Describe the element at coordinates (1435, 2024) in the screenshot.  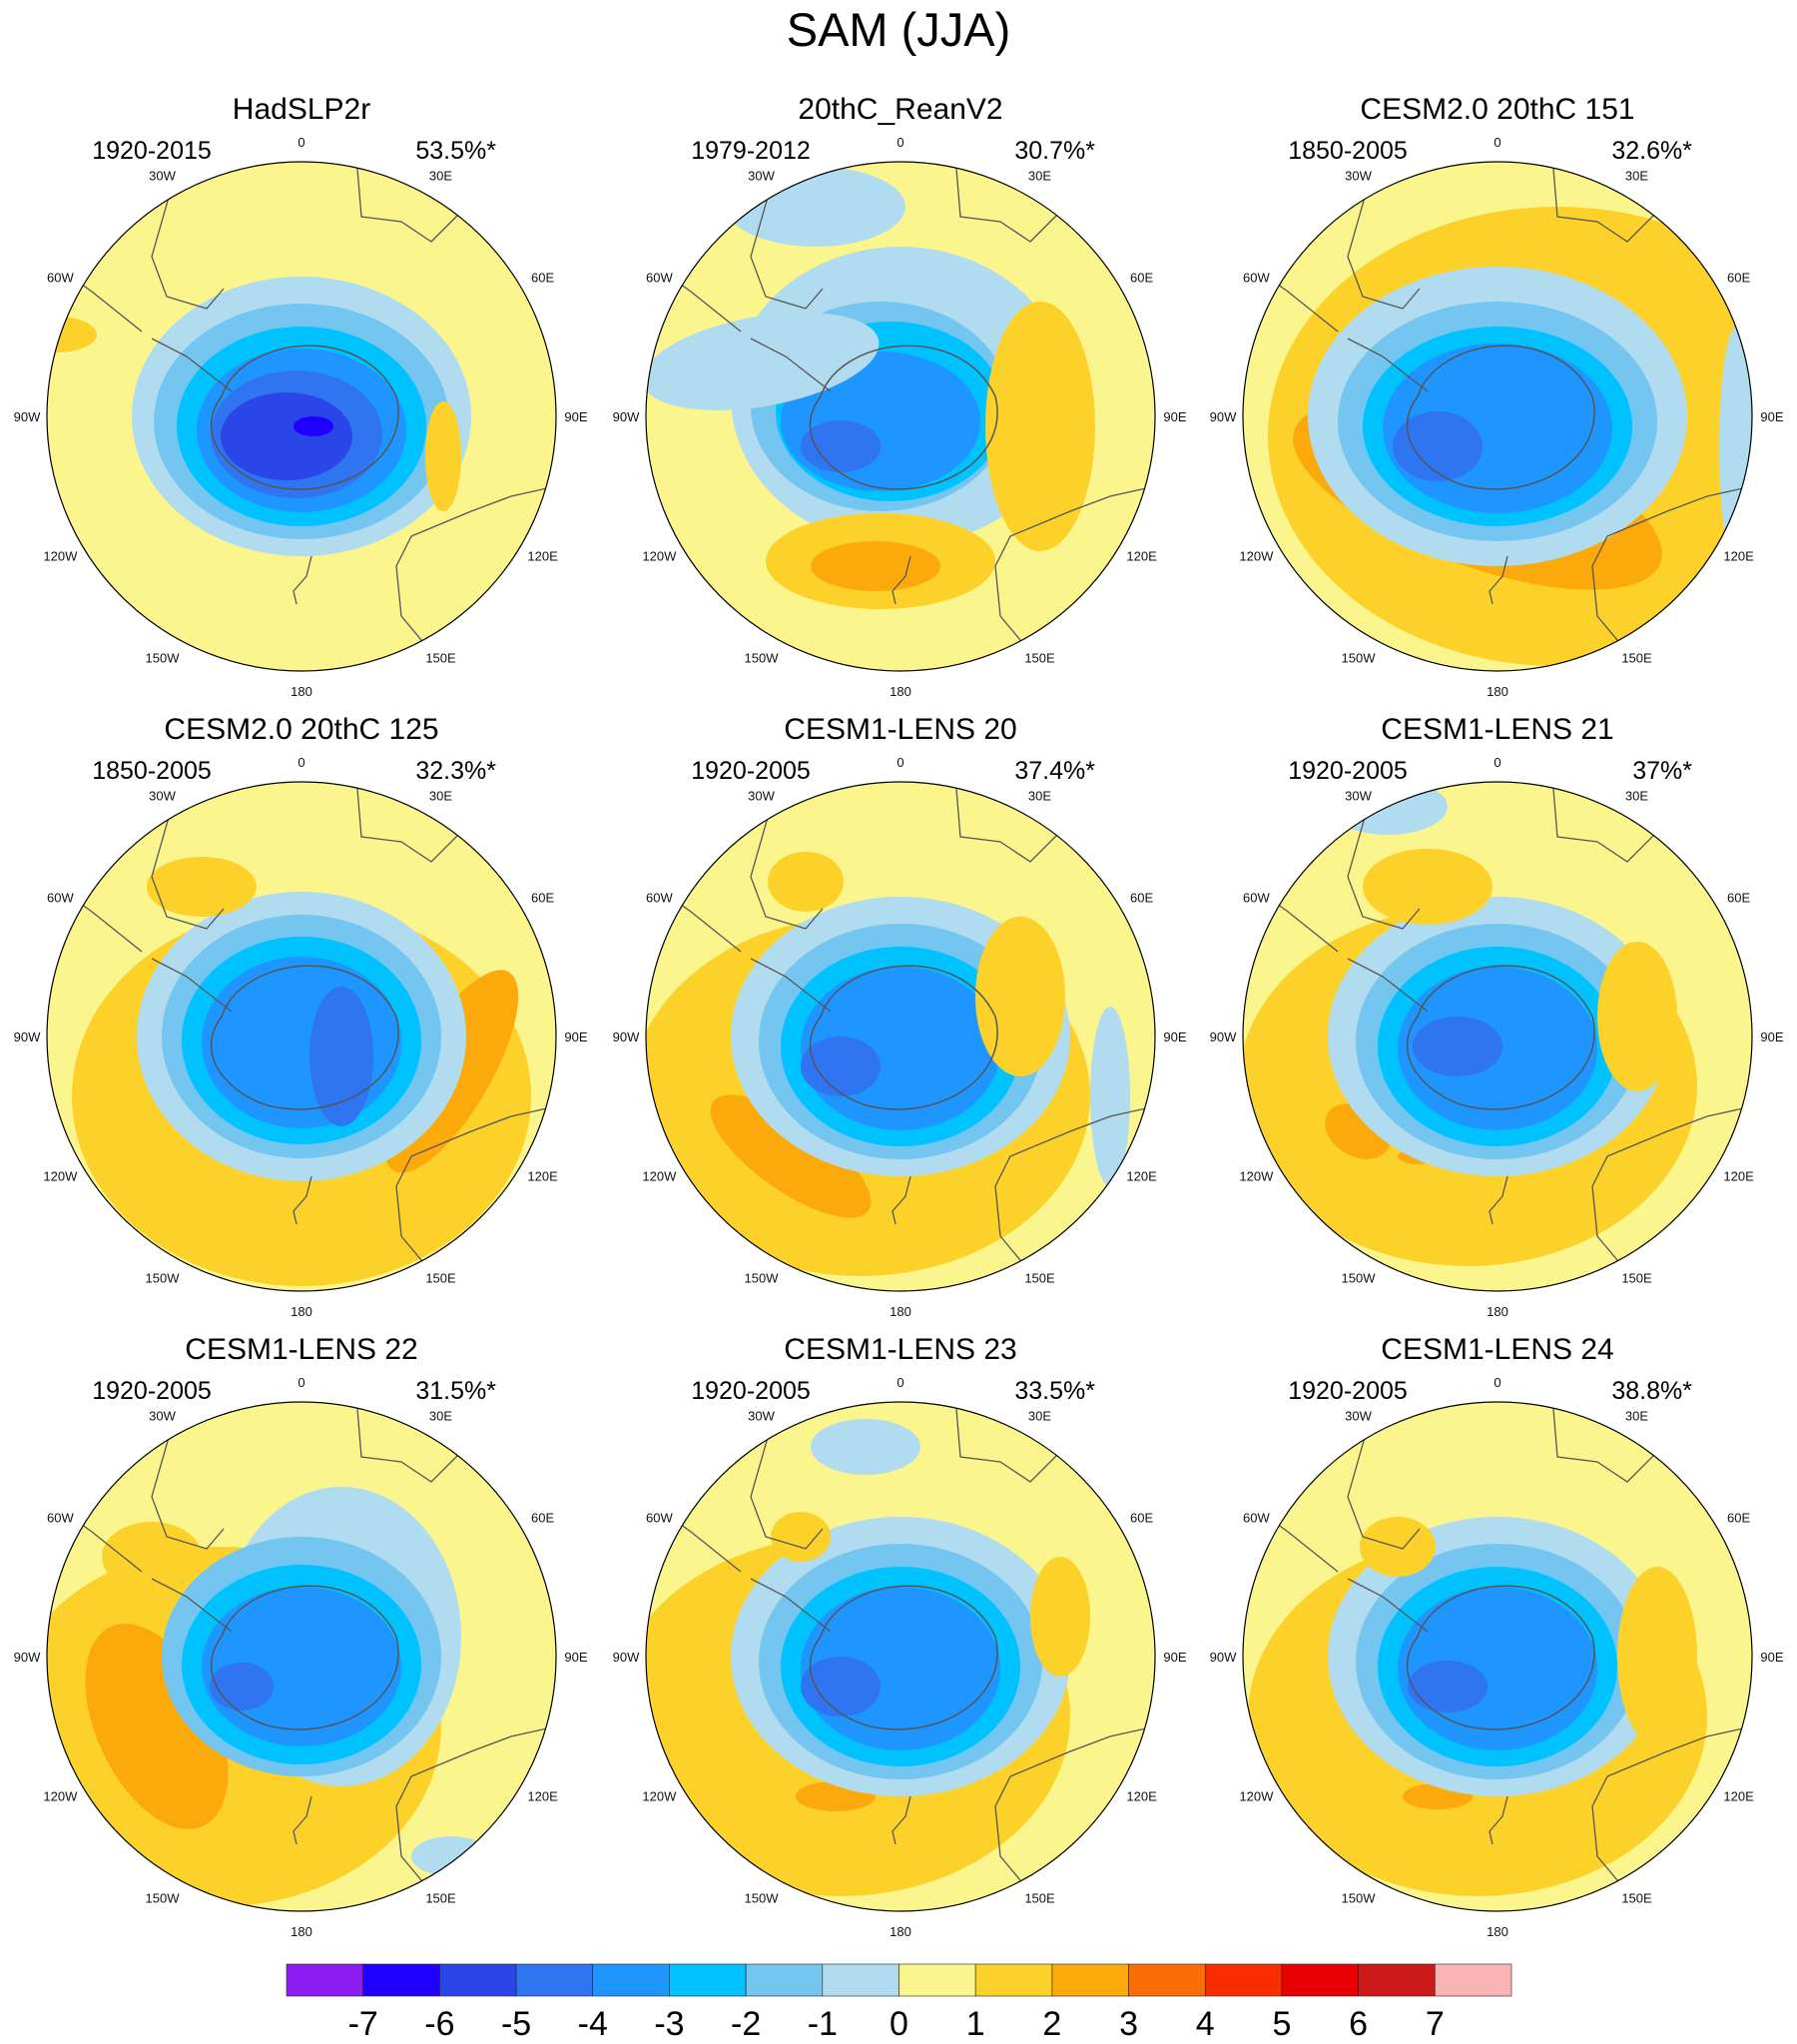
I see `colorbar-tick-label: 7` at that location.